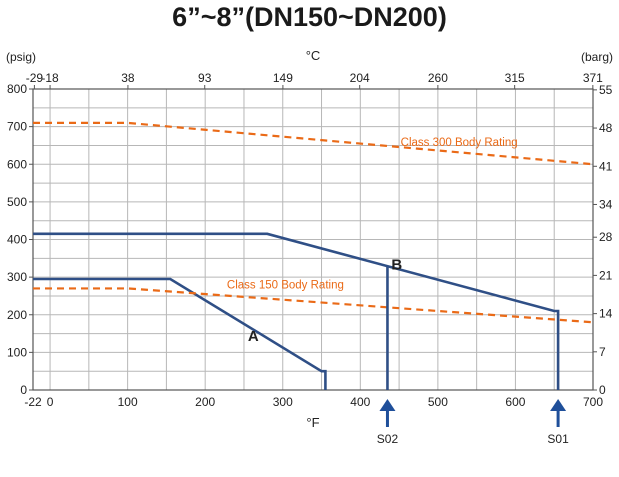  I want to click on y-tick-label: 400, so click(17, 240).